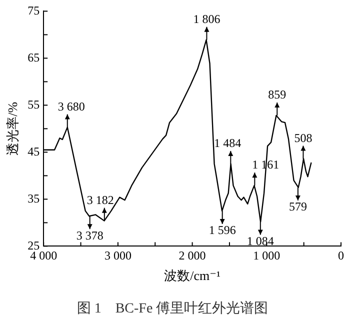  What do you see at coordinates (192, 255) in the screenshot?
I see `x-tick-label: 2 000` at bounding box center [192, 255].